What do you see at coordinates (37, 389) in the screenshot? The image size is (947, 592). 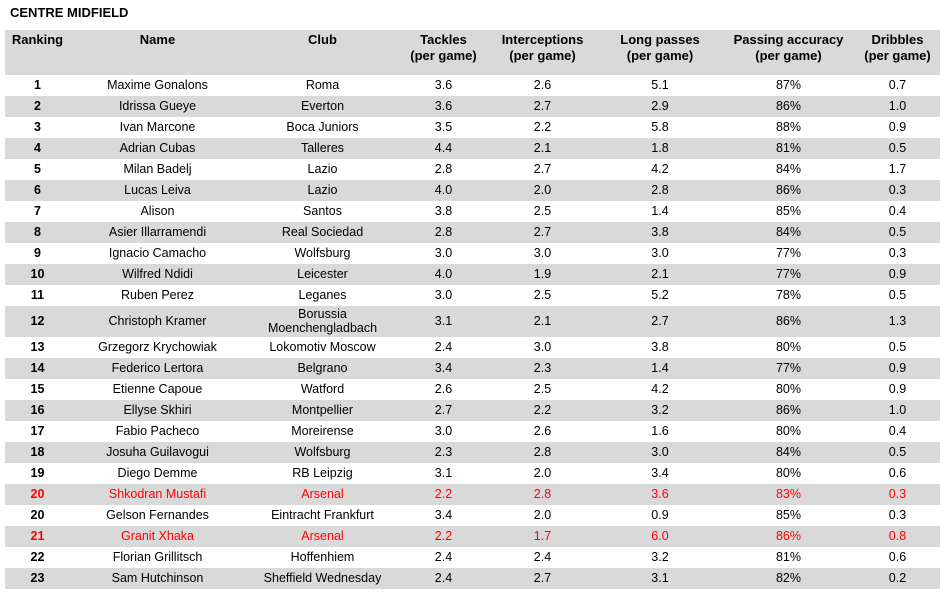 I see `table-cell: 15` at bounding box center [37, 389].